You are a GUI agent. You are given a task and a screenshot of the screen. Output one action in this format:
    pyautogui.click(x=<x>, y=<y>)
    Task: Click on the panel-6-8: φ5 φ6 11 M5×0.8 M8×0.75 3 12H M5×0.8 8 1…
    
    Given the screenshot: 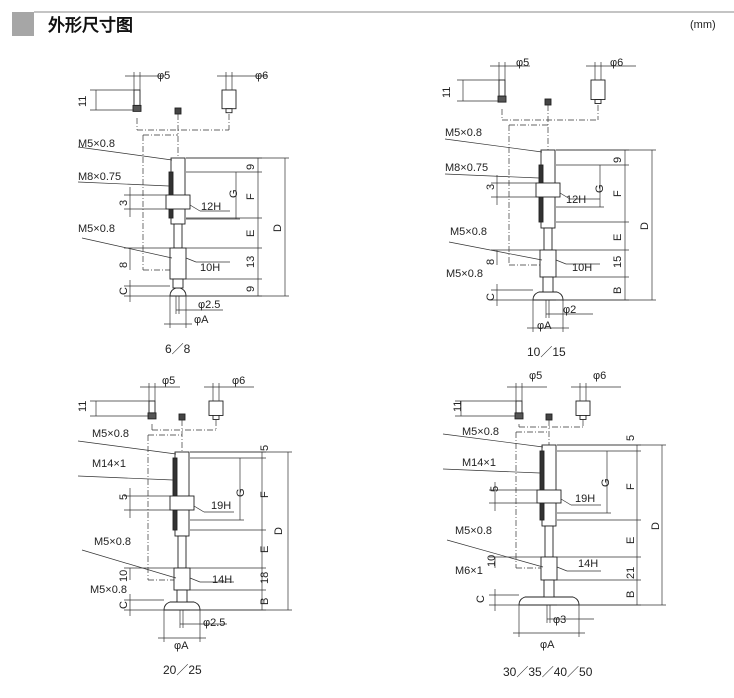 What is the action you would take?
    pyautogui.click(x=180, y=213)
    